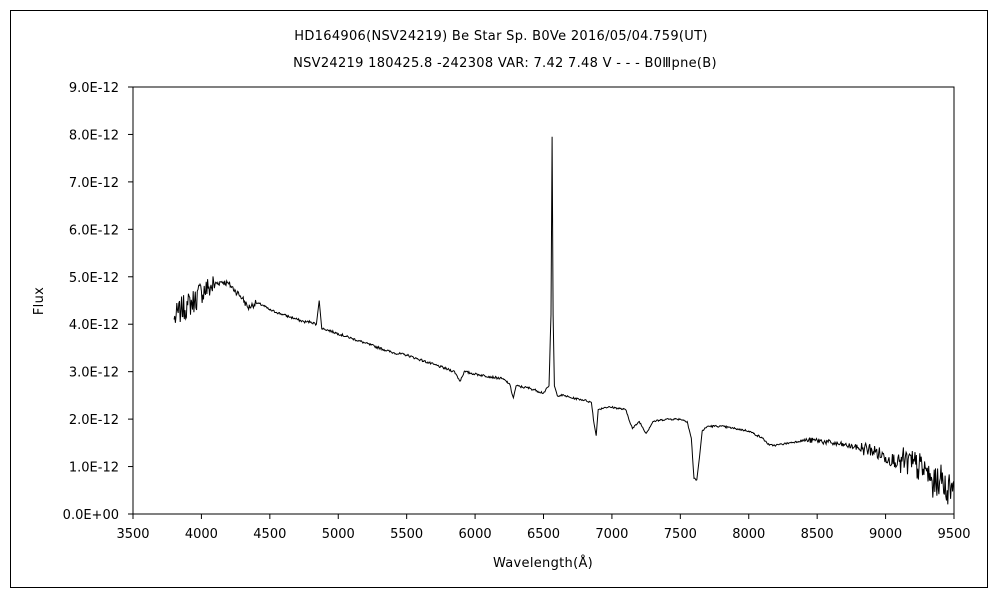  I want to click on y-tick-label: 6.0E-12, so click(94, 230).